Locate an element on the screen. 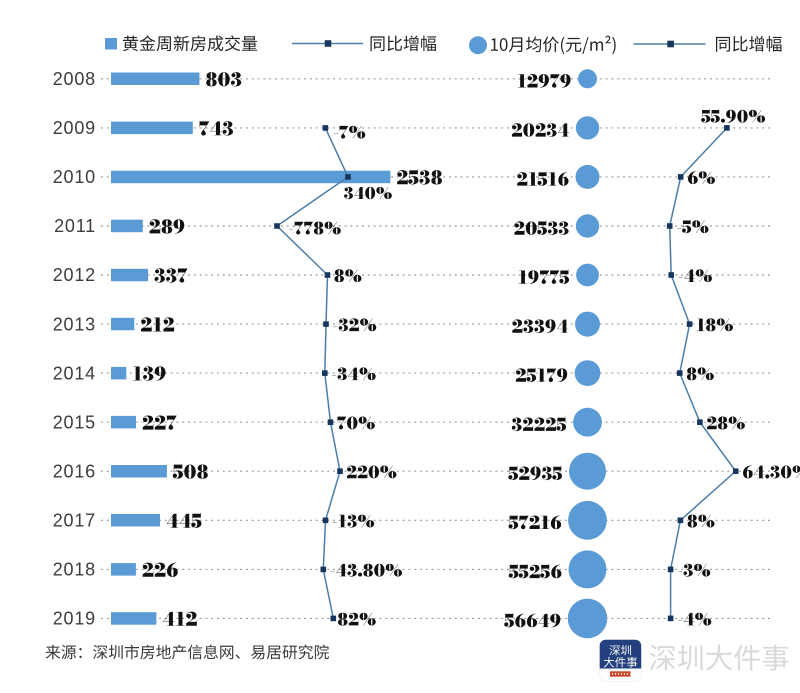 The width and height of the screenshot is (800, 693). svg-text: 2010 is located at coordinates (74, 177).